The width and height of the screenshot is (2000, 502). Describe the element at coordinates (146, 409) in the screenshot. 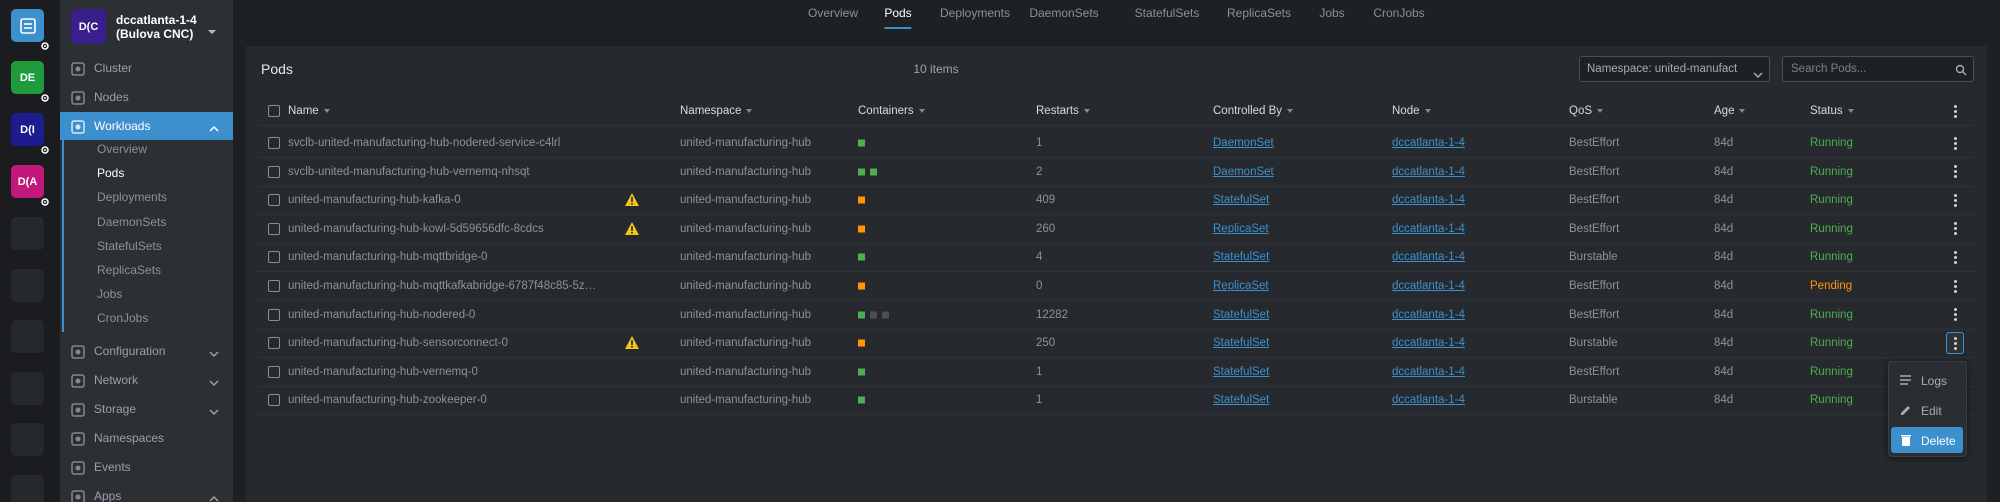

I see `nav-item: Storage` at that location.